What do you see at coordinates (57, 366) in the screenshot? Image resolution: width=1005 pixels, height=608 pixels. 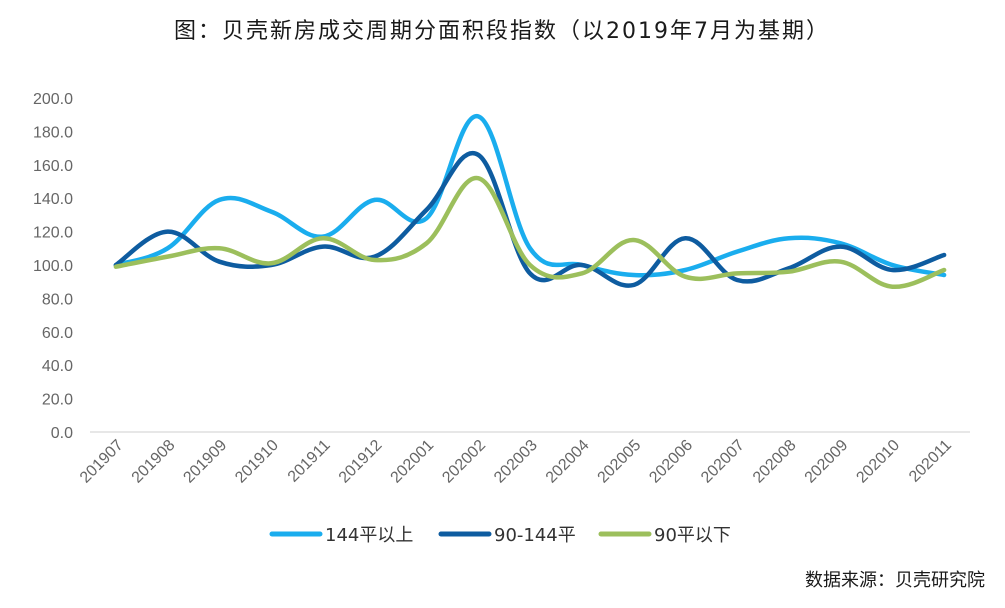 I see `y-tick-label: 40.0` at bounding box center [57, 366].